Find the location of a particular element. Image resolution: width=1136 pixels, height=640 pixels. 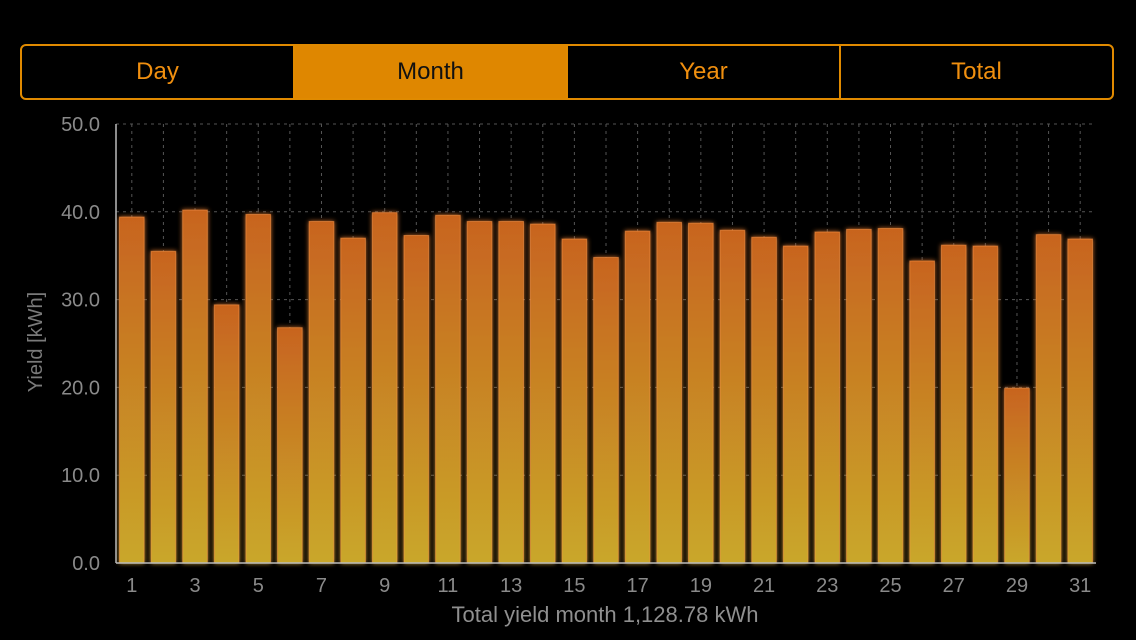

x-tick-label: 13 is located at coordinates (511, 586).